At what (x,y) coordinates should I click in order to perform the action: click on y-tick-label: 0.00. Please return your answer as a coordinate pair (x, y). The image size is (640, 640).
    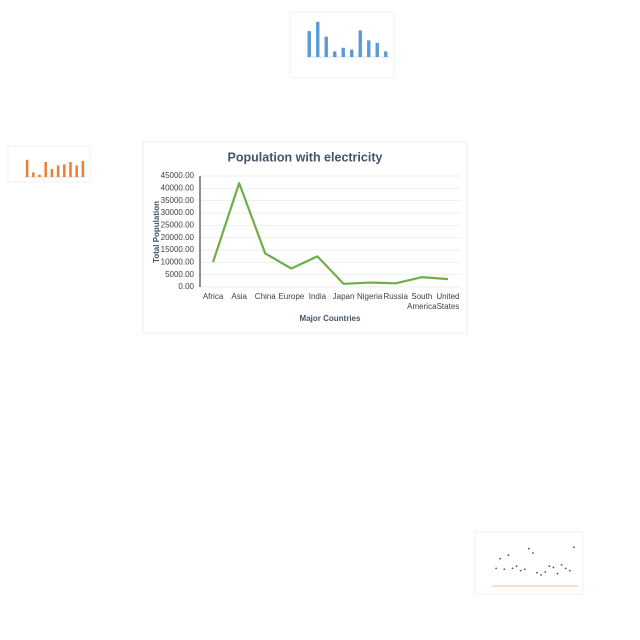
    Looking at the image, I should click on (186, 286).